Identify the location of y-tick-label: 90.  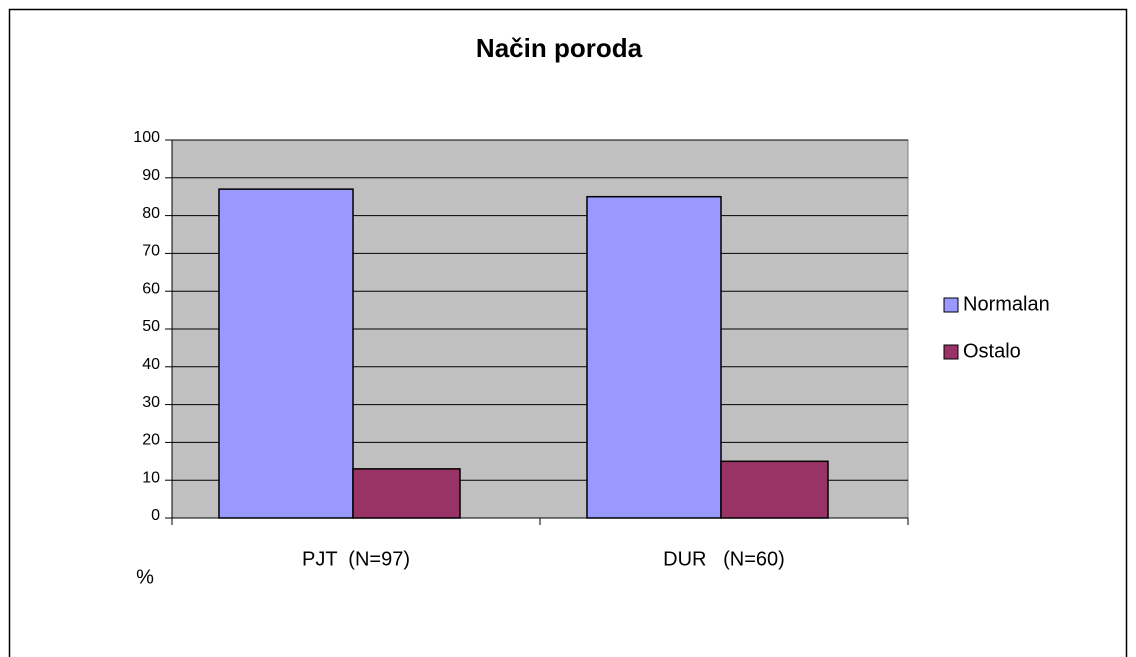
(151, 175).